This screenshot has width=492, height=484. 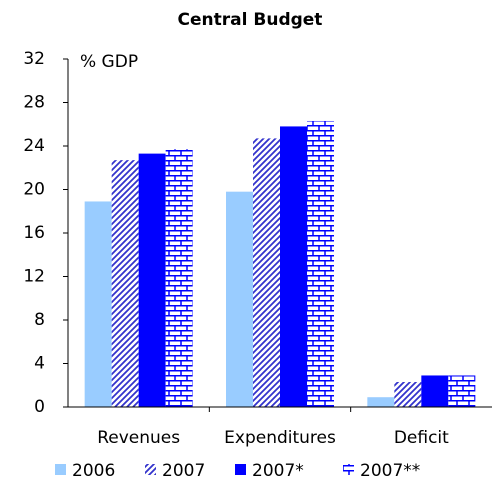 I want to click on legend-label: 2007**, so click(x=390, y=471).